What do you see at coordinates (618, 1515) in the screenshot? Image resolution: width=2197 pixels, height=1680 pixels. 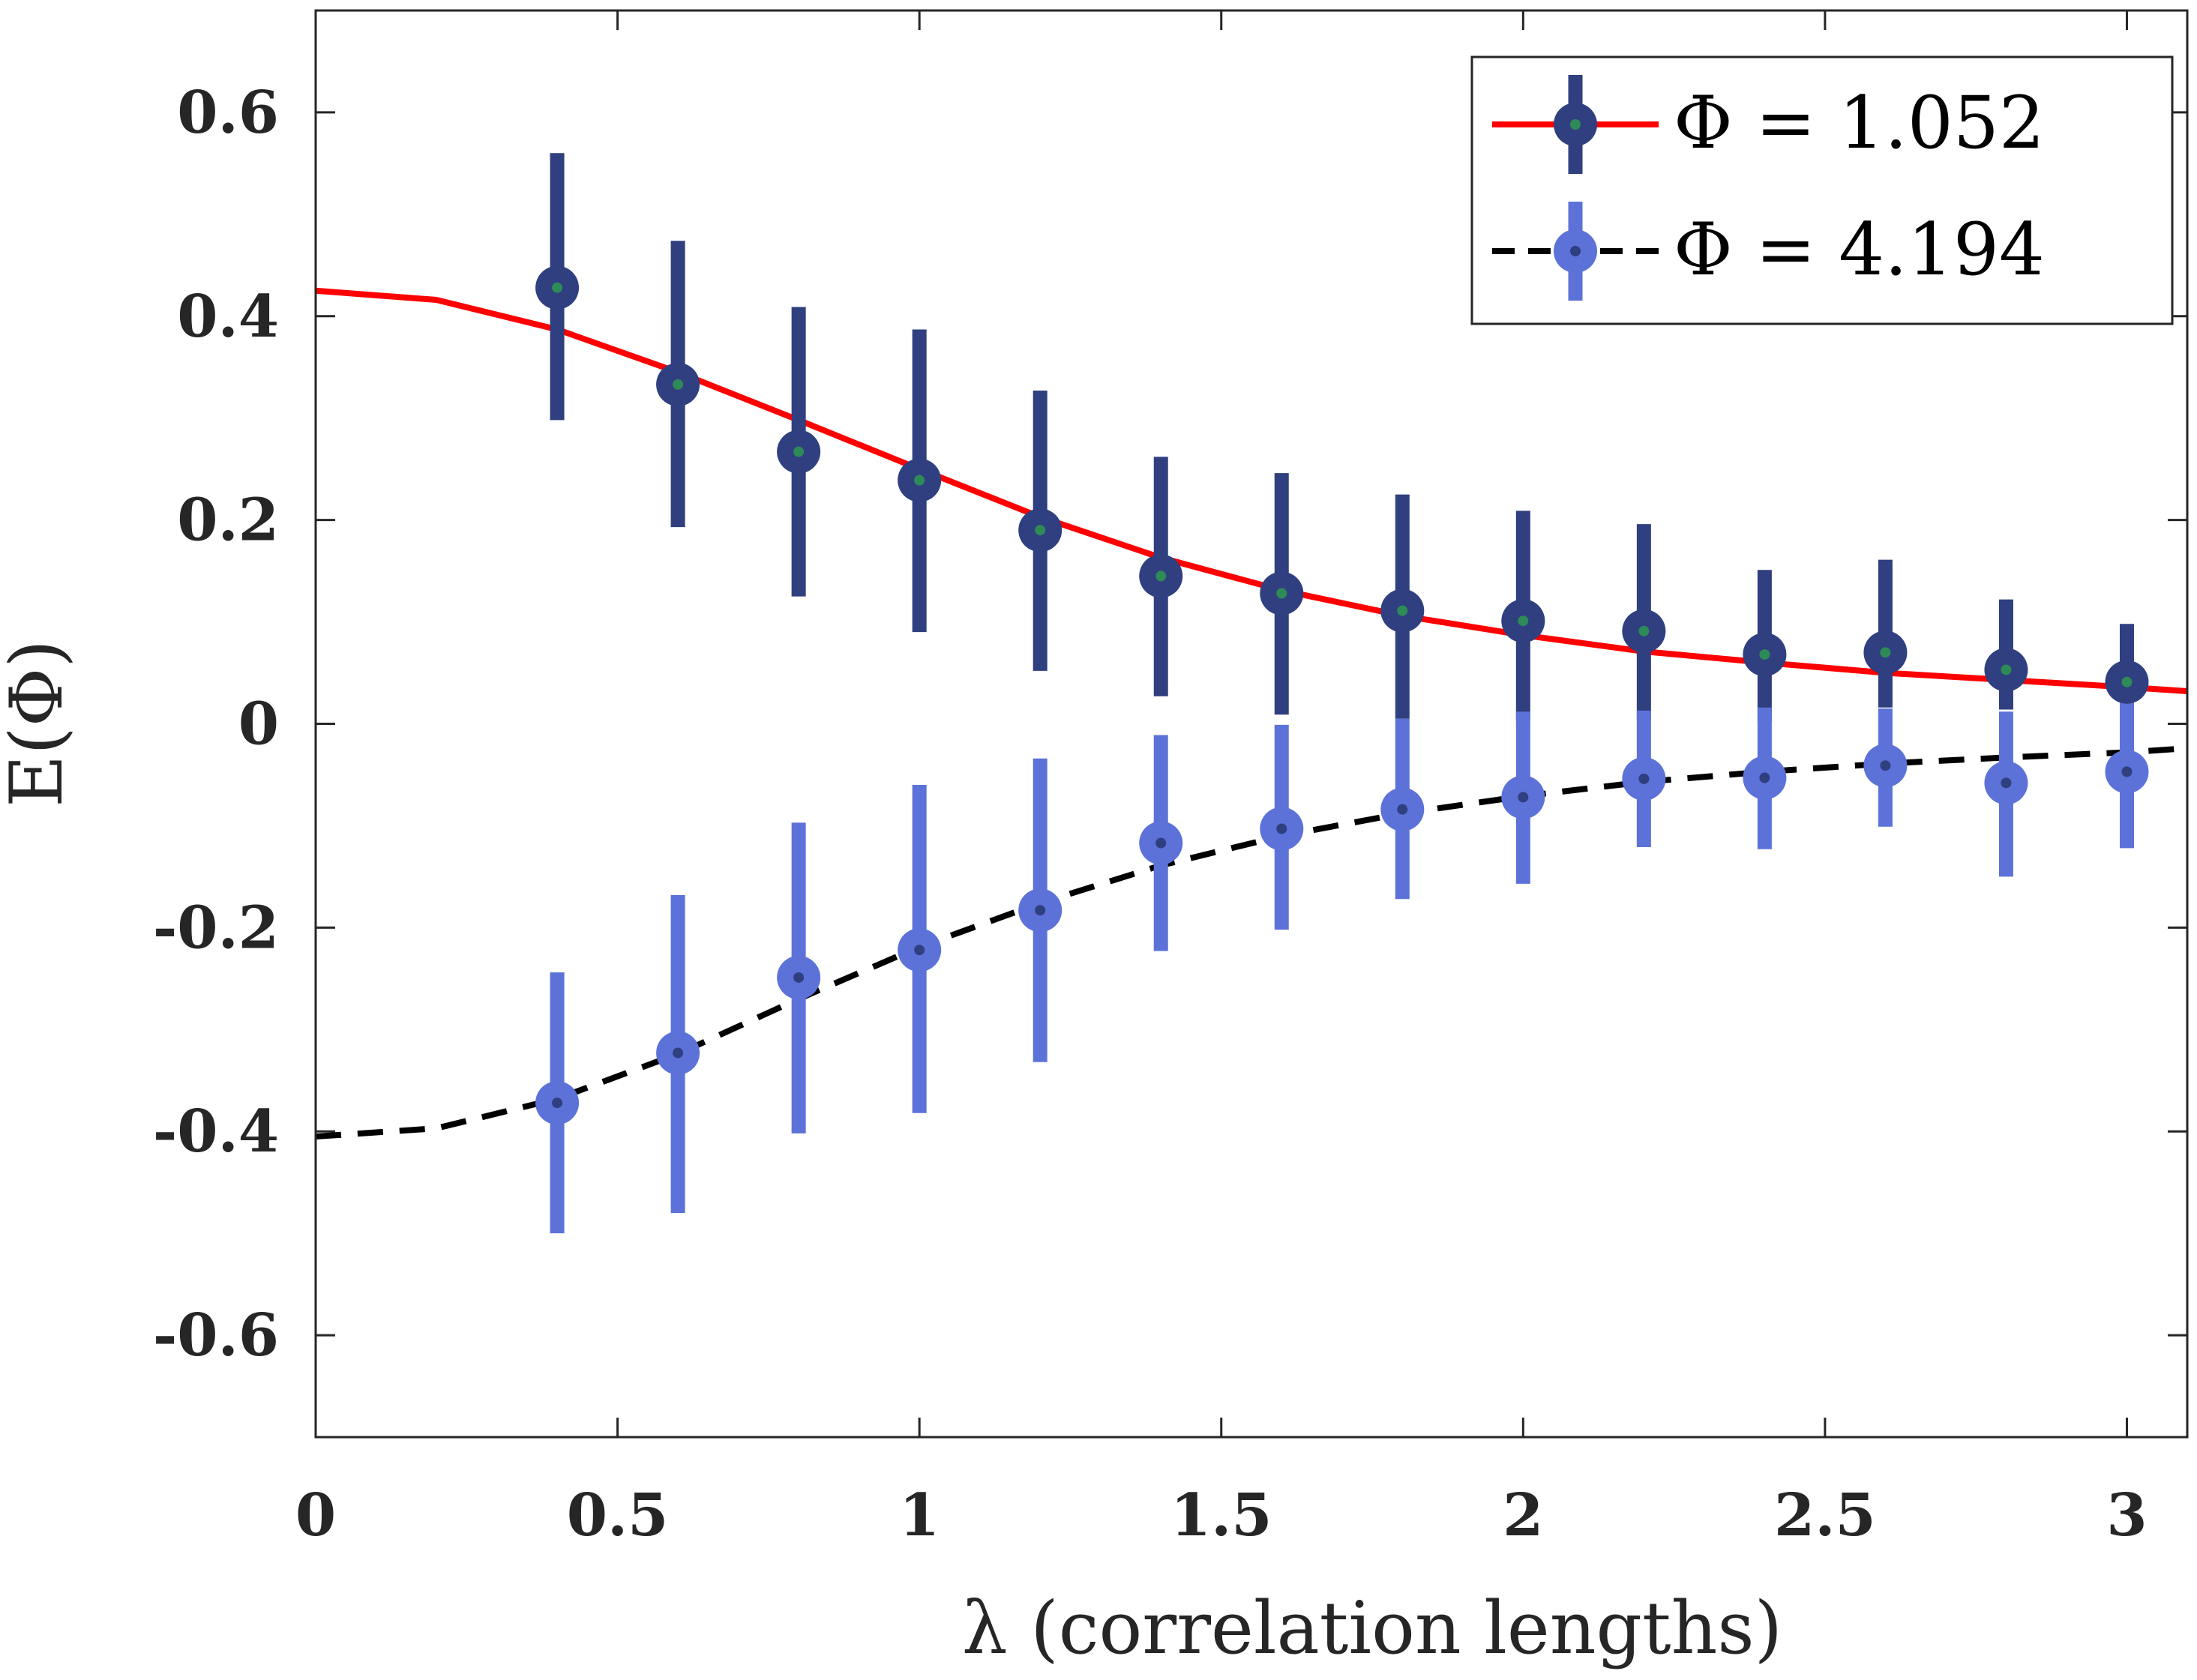 I see `x-tick-label: 0.5` at bounding box center [618, 1515].